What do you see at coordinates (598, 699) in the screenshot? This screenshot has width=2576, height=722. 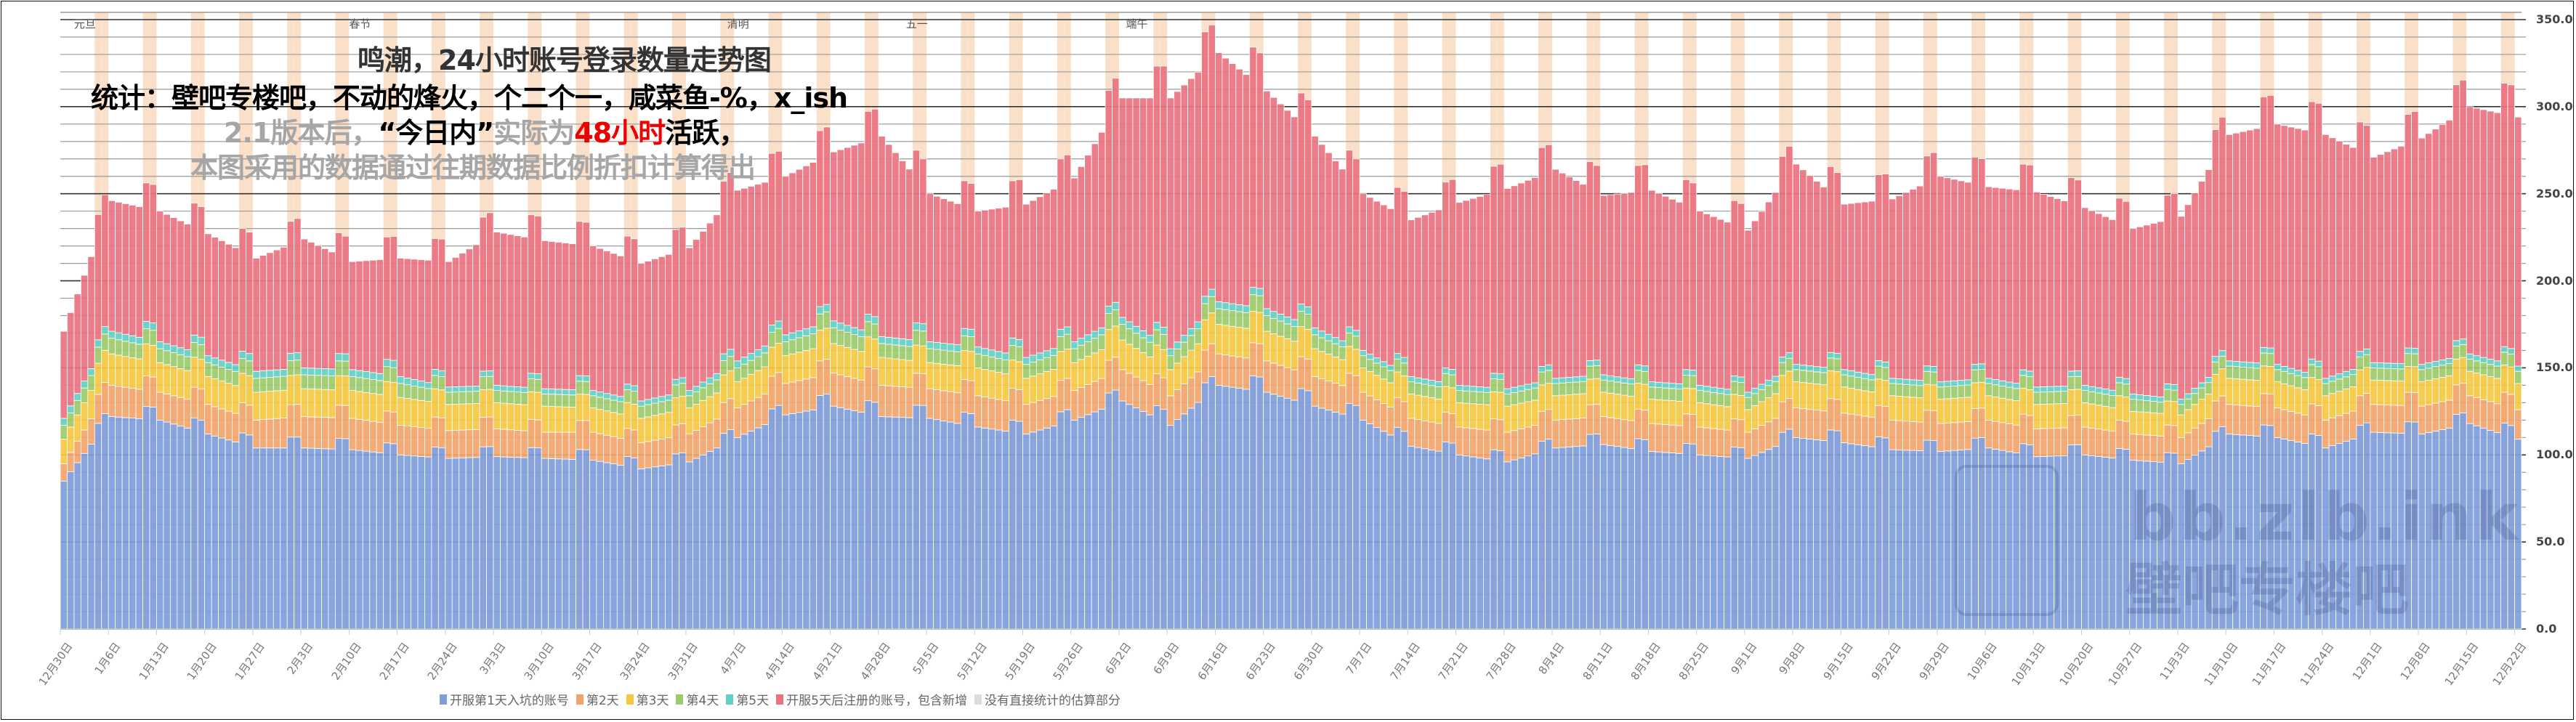 I see `legend-item: 第2天` at bounding box center [598, 699].